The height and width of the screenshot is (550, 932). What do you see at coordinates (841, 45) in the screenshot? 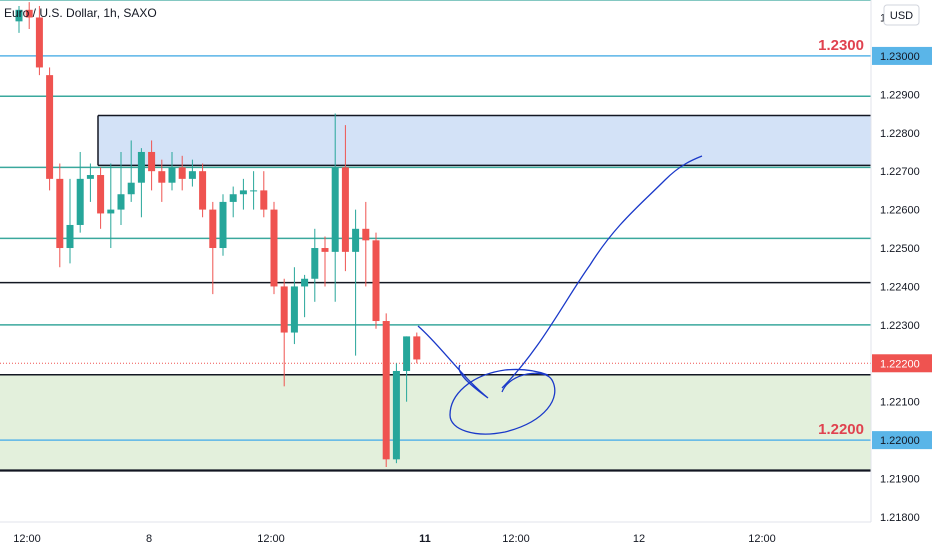
I see `level-annotation: 1.2300` at bounding box center [841, 45].